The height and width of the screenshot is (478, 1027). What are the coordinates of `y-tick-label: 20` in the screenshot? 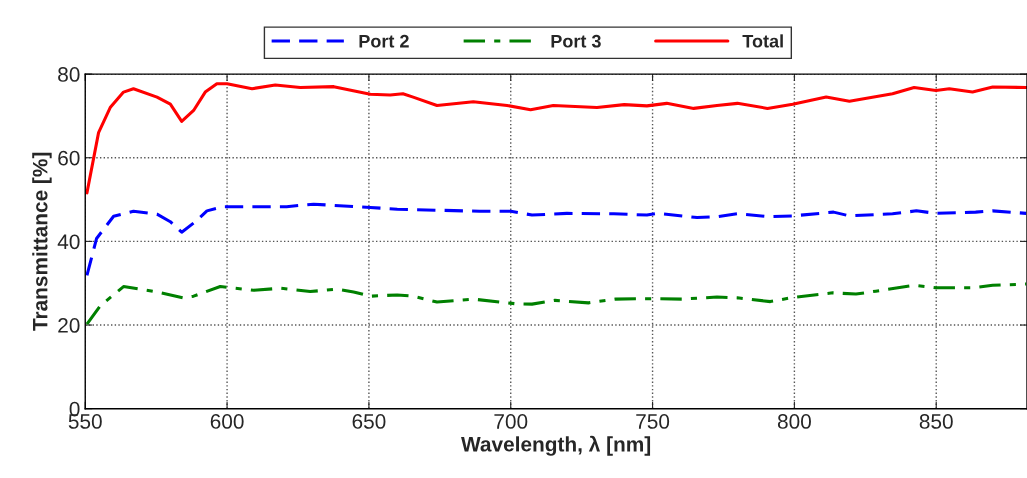 It's located at (69, 325).